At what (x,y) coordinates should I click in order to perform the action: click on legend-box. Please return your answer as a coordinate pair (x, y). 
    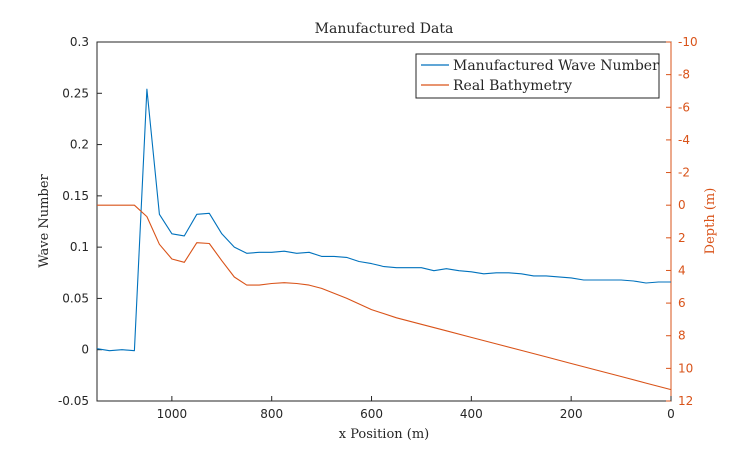
    Looking at the image, I should click on (537, 76).